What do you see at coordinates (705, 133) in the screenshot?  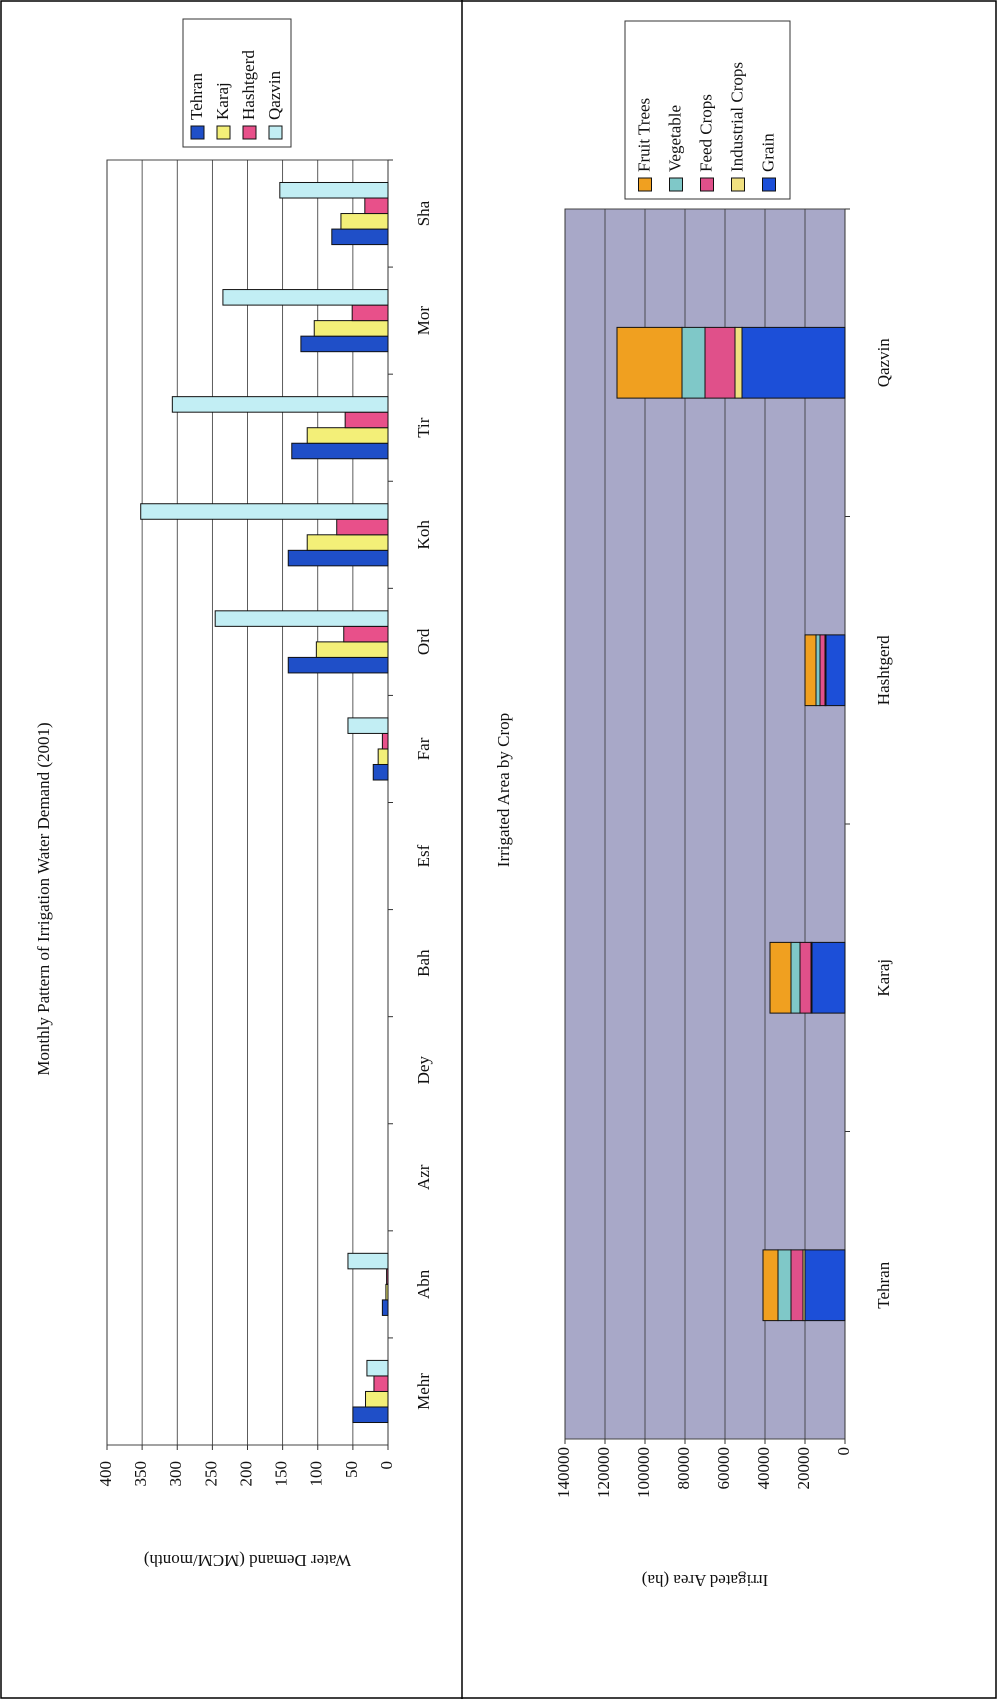 I see `legend-label: Feed Crops` at bounding box center [705, 133].